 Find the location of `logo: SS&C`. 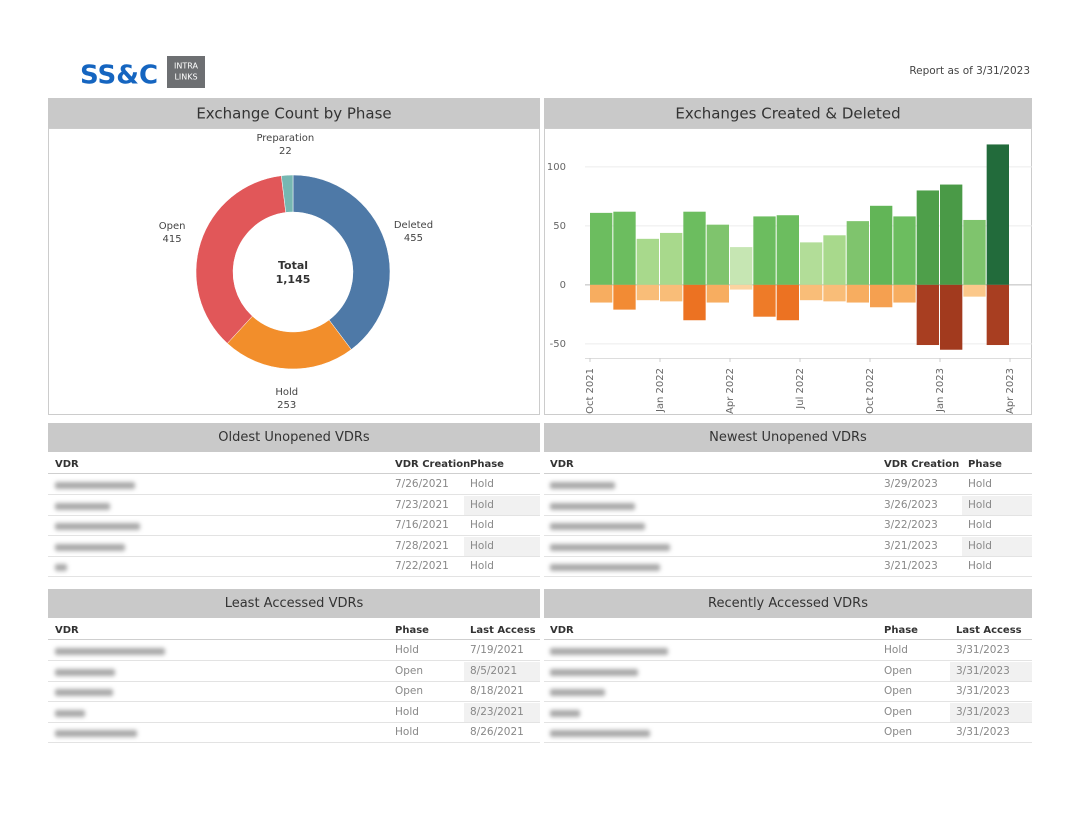

logo: SS&C is located at coordinates (119, 76).